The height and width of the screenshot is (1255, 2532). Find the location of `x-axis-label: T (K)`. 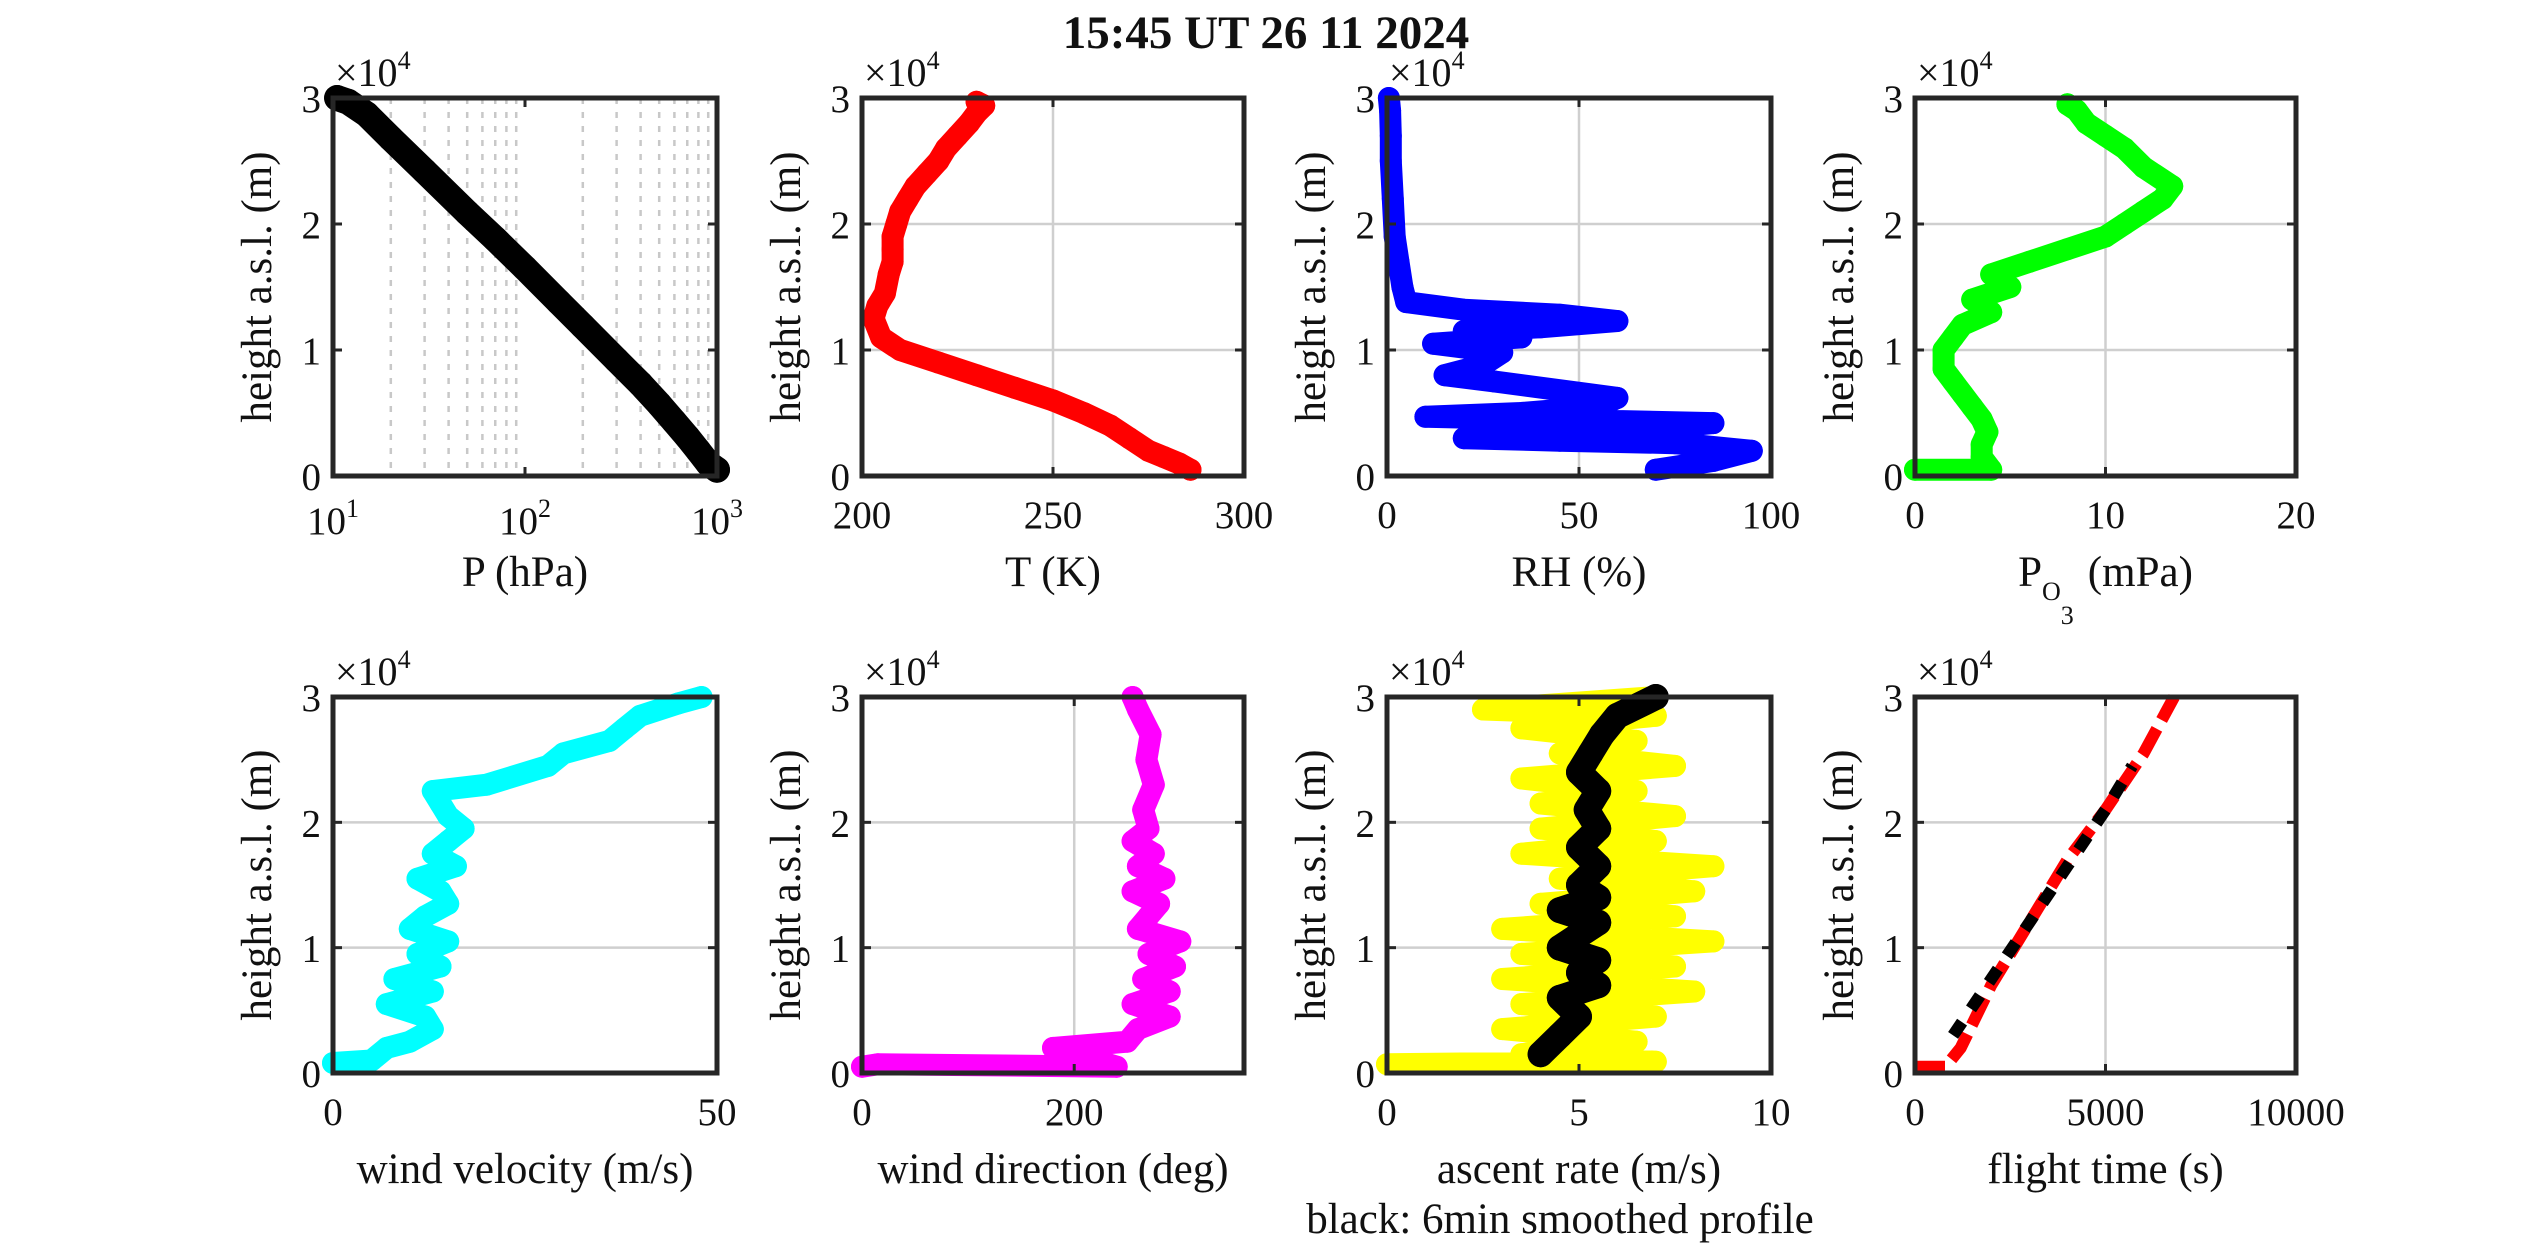

x-axis-label: T (K) is located at coordinates (1053, 572).